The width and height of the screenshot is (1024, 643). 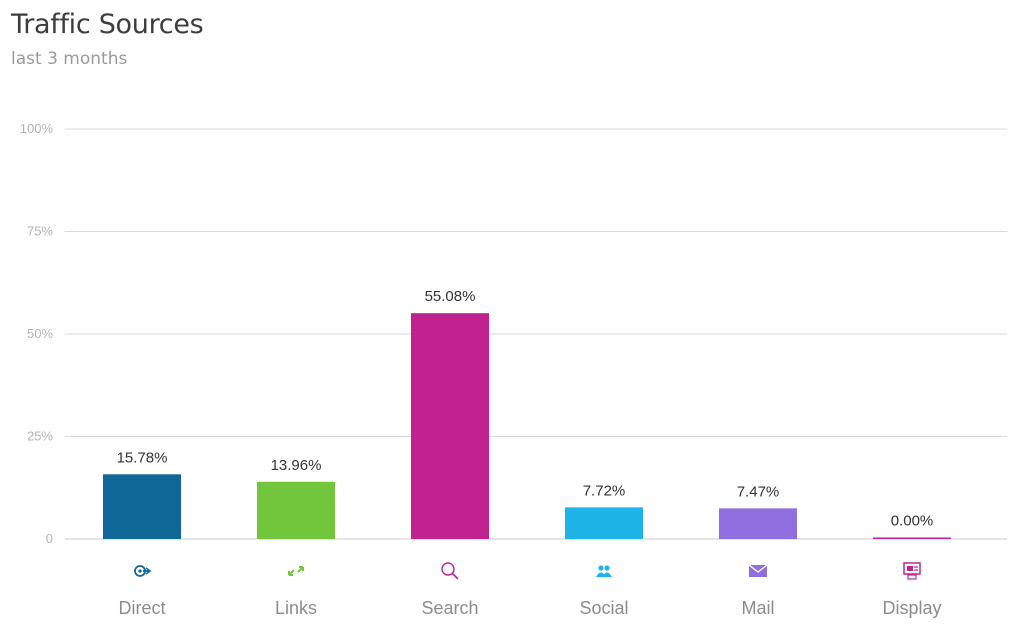 I want to click on chart-title: Traffic Sources, so click(x=107, y=24).